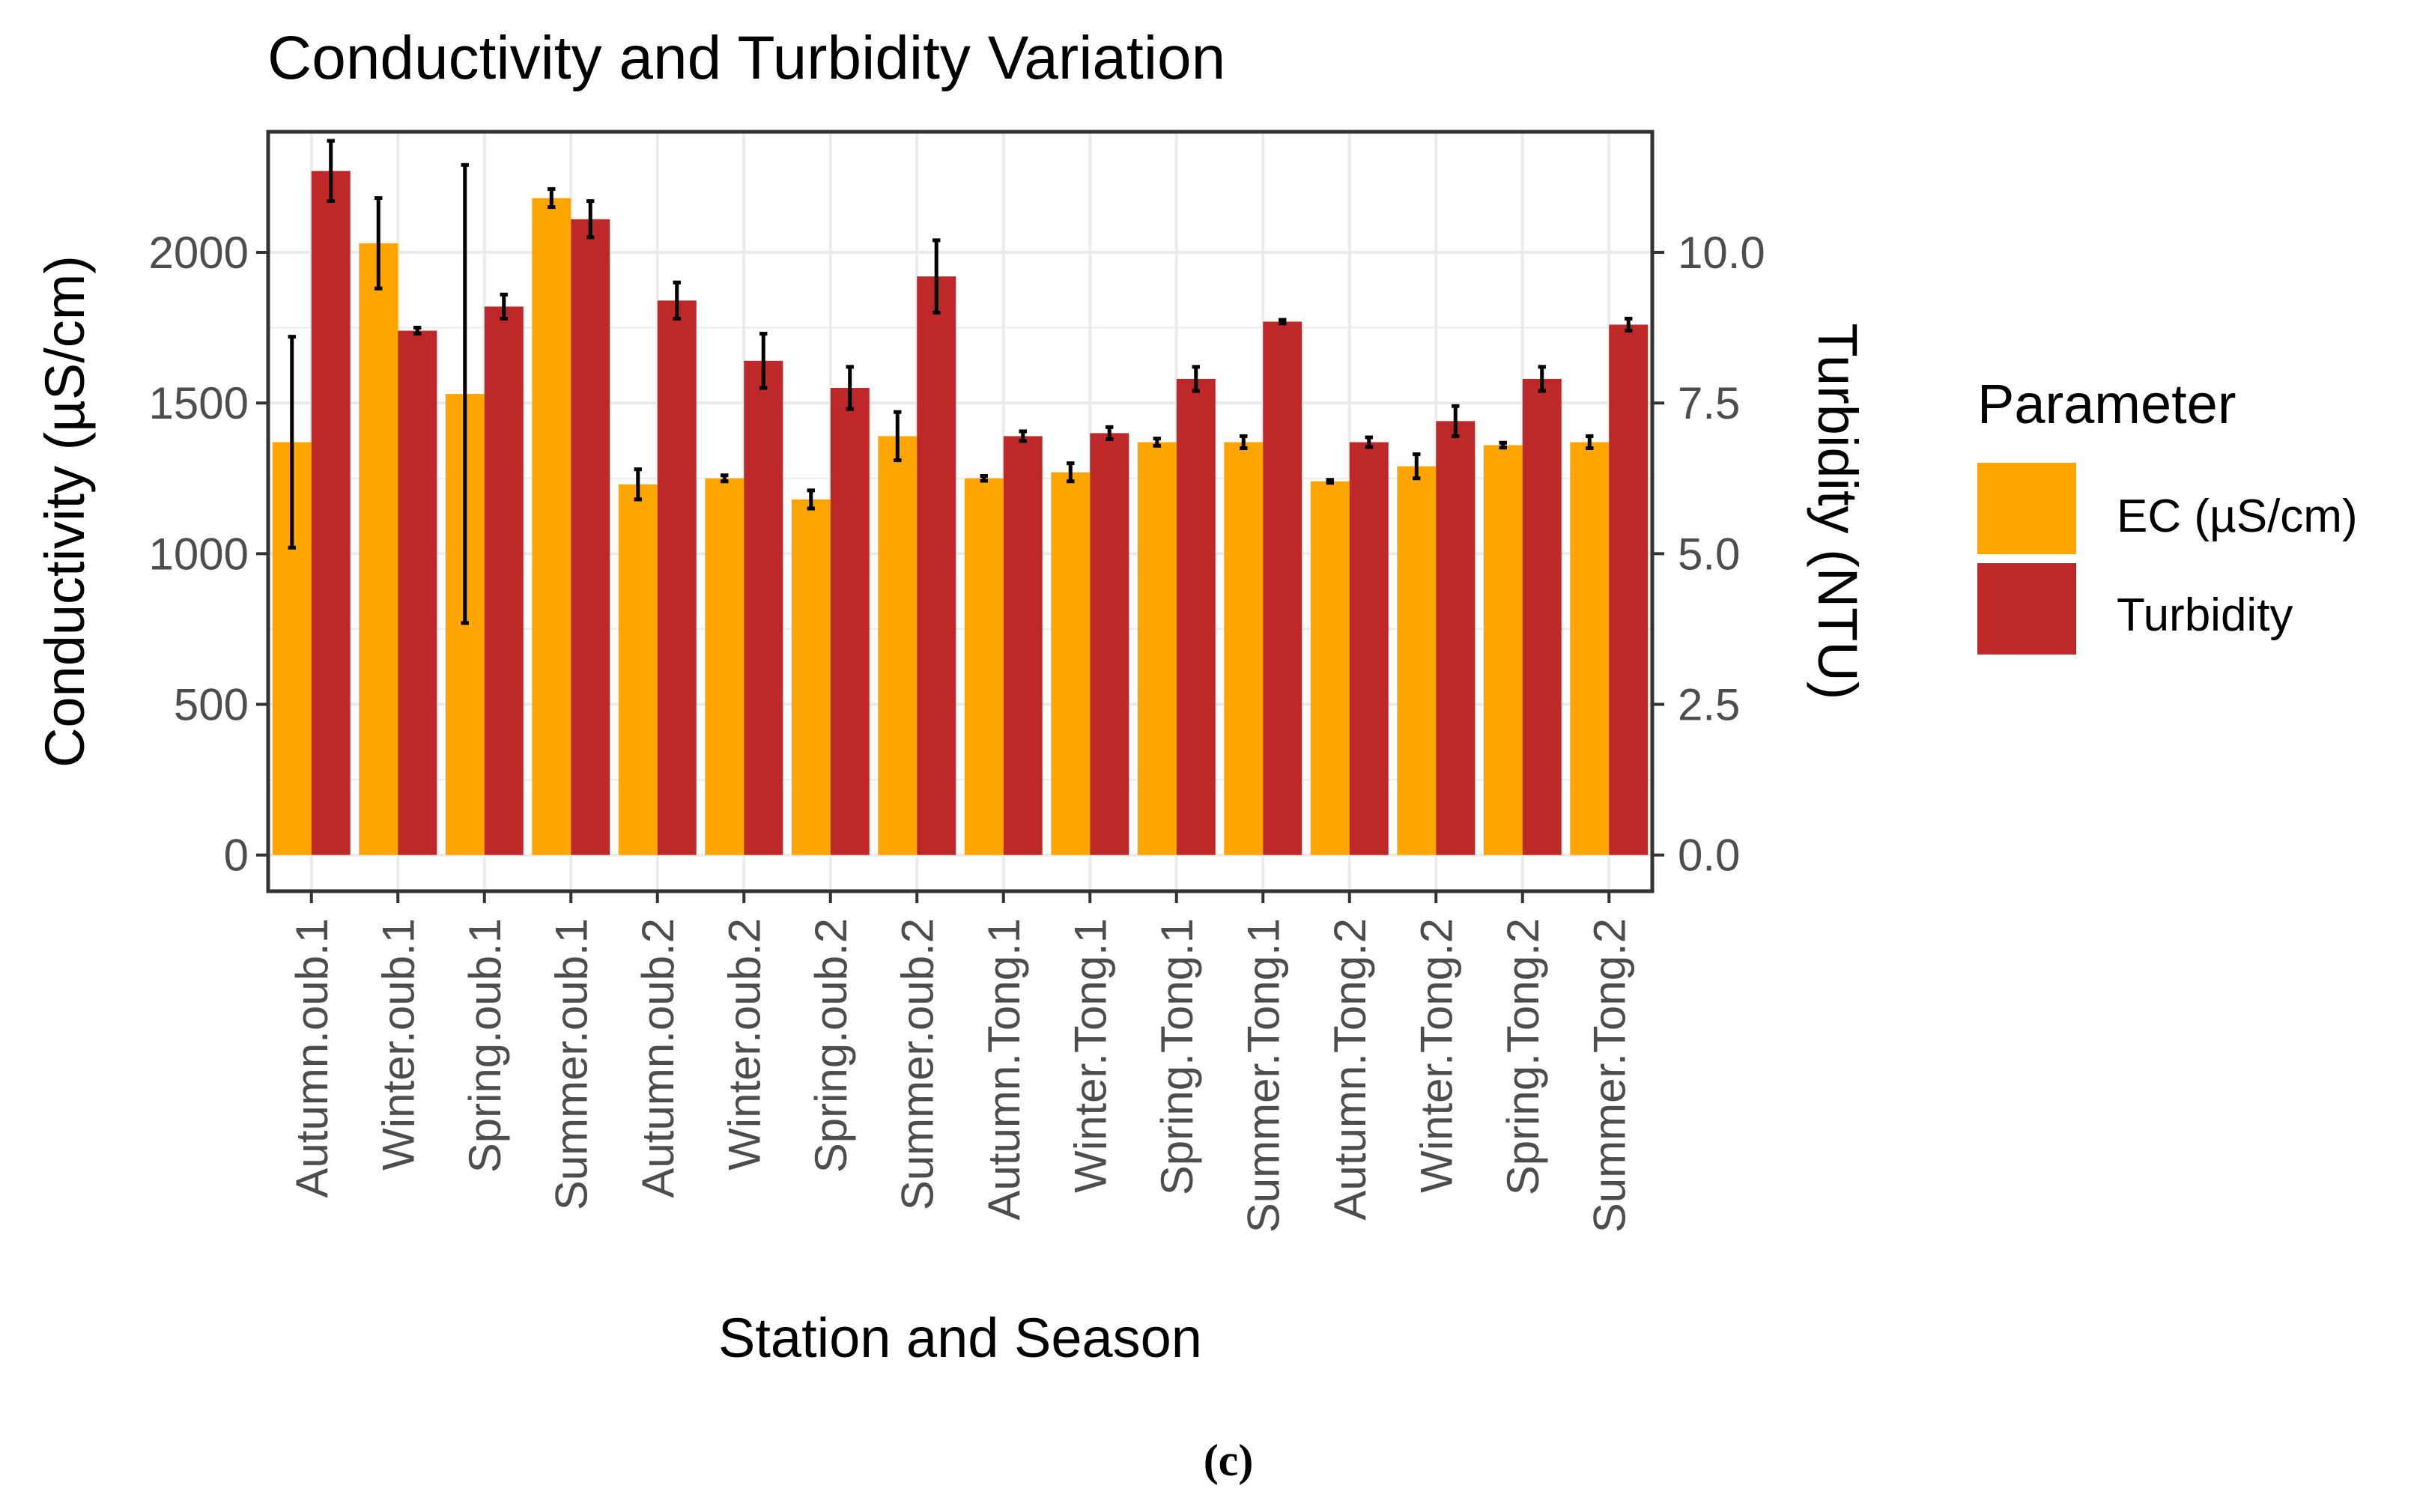 Image resolution: width=2411 pixels, height=1512 pixels. I want to click on y-tick-label: 0, so click(236, 856).